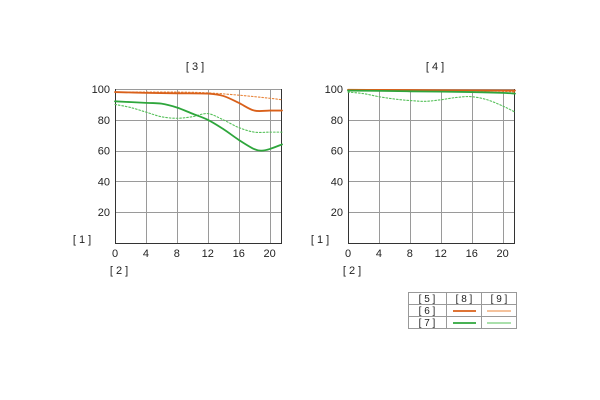 The image size is (600, 400). I want to click on legend-row-label: [ 7 ], so click(427, 323).